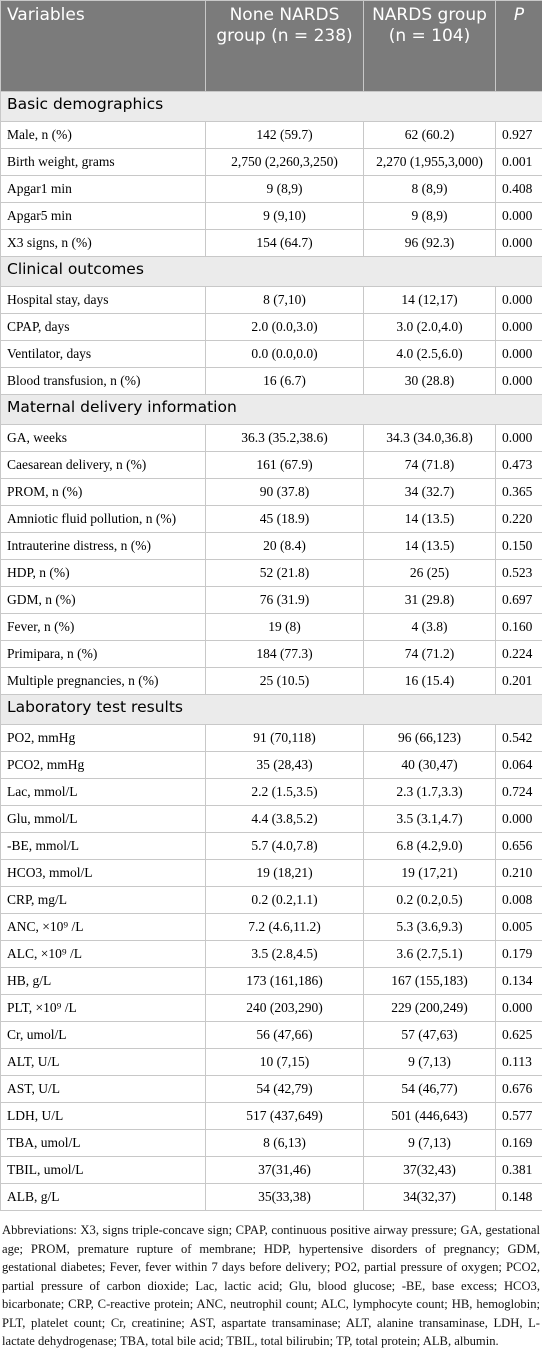 The width and height of the screenshot is (542, 1364). I want to click on value-cell: 8 (7,10), so click(284, 300).